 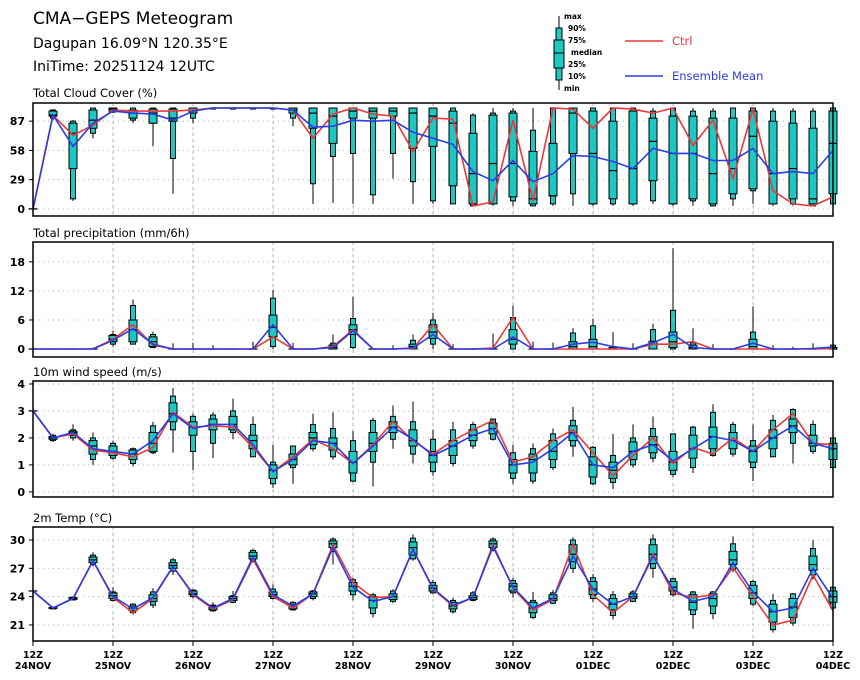 I want to click on y-tick-label: 18, so click(x=17, y=262).